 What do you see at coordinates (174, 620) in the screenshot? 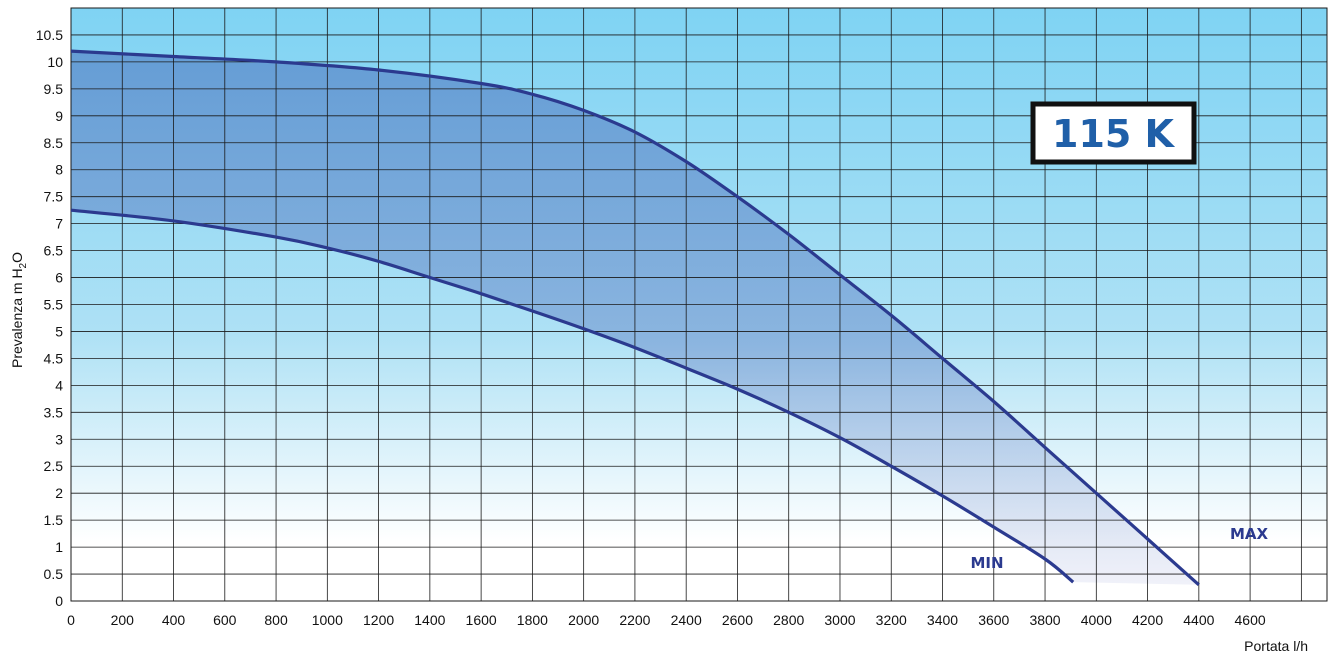
I see `x-tick-label: 400` at bounding box center [174, 620].